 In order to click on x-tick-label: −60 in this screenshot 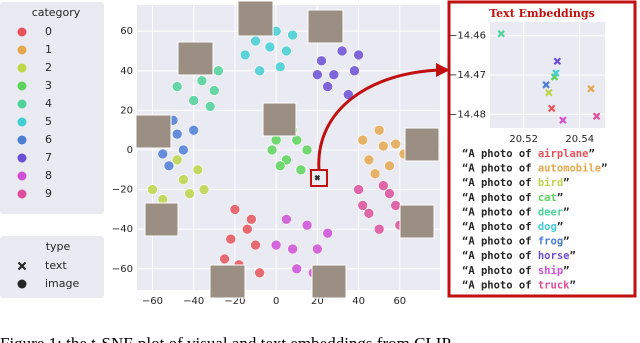, I will do `click(152, 301)`.